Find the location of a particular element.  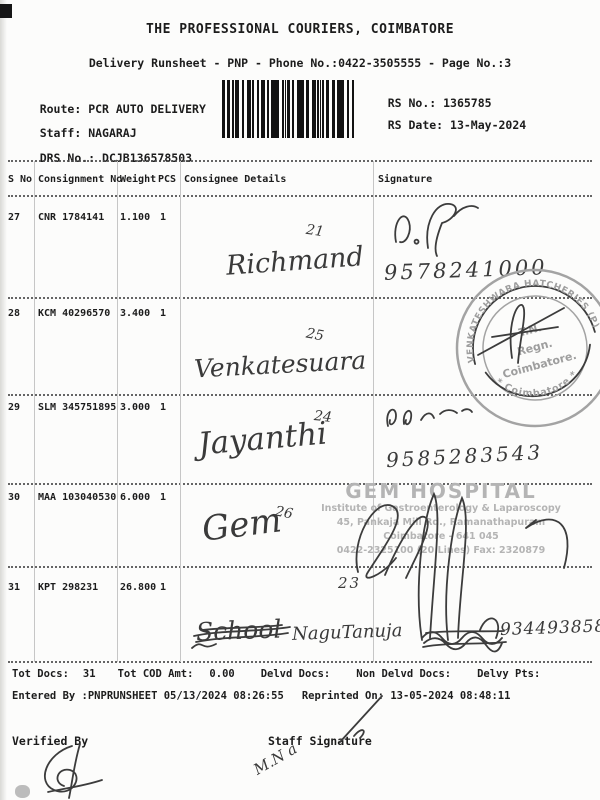

col-header-consignee: Consignee Details is located at coordinates (235, 179).